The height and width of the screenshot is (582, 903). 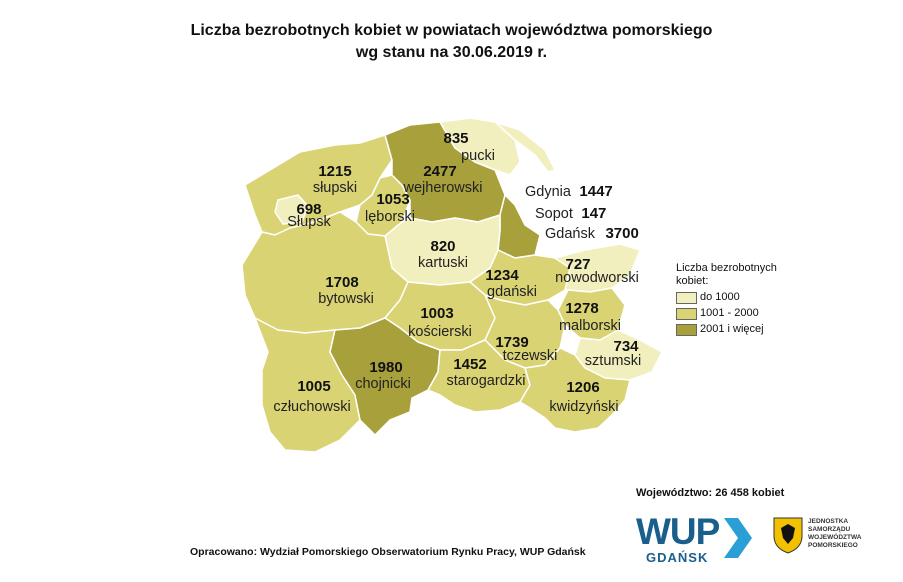 I want to click on legend-title: Liczba bezrobotnych kobiet:, so click(x=726, y=274).